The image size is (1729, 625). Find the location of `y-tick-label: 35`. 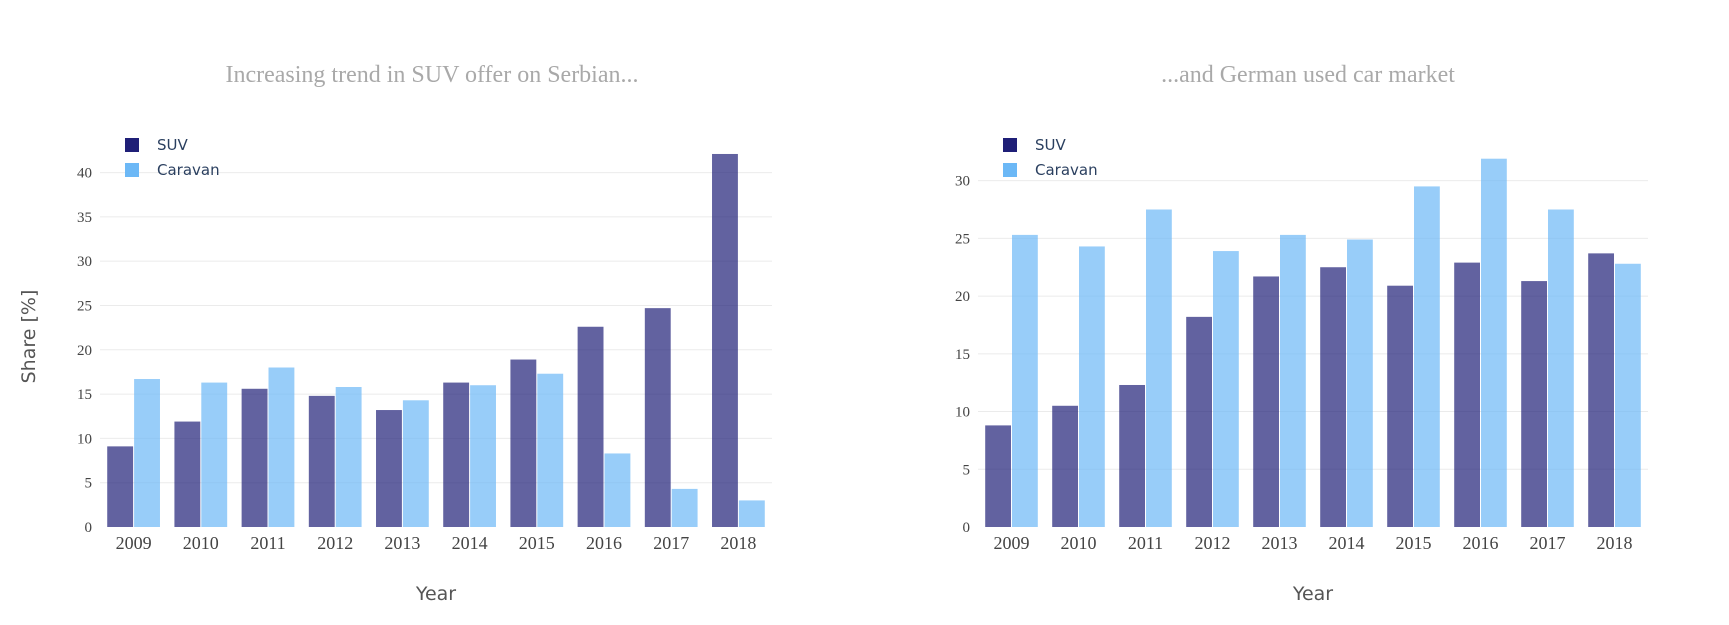

y-tick-label: 35 is located at coordinates (84, 218).